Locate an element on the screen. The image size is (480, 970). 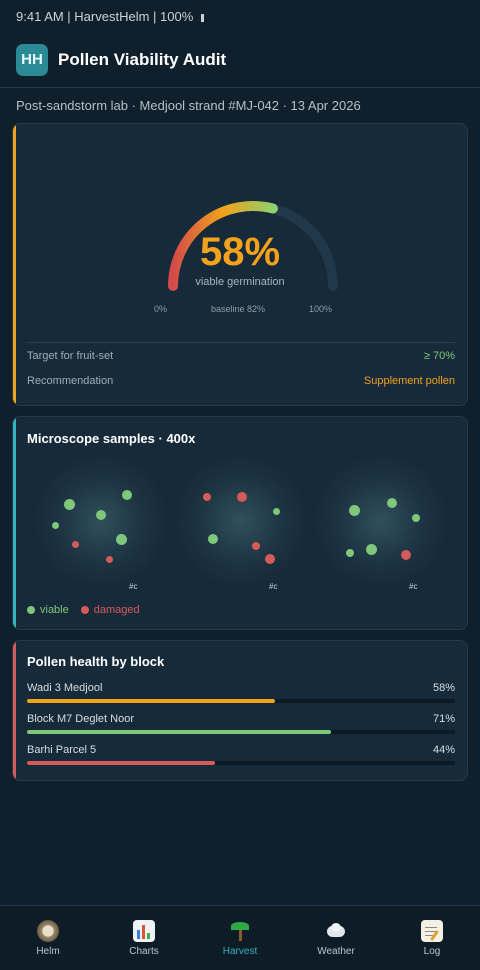
tab-label: Log is located at coordinates (432, 951).